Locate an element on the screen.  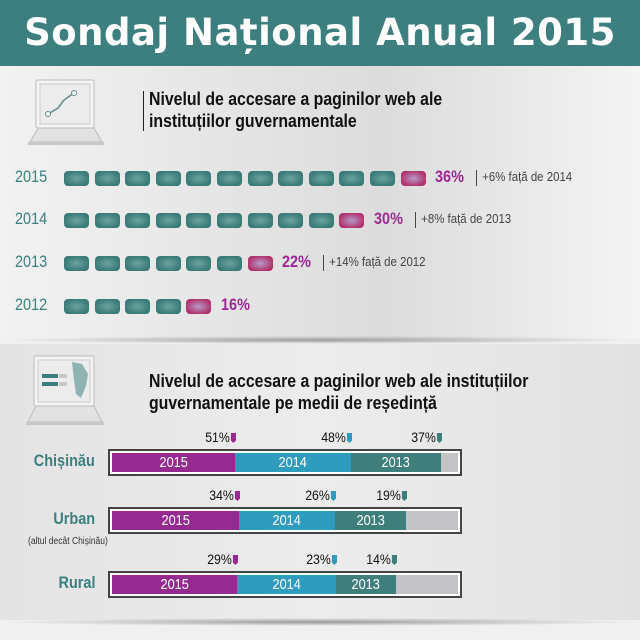
row-label: Rural is located at coordinates (76, 582).